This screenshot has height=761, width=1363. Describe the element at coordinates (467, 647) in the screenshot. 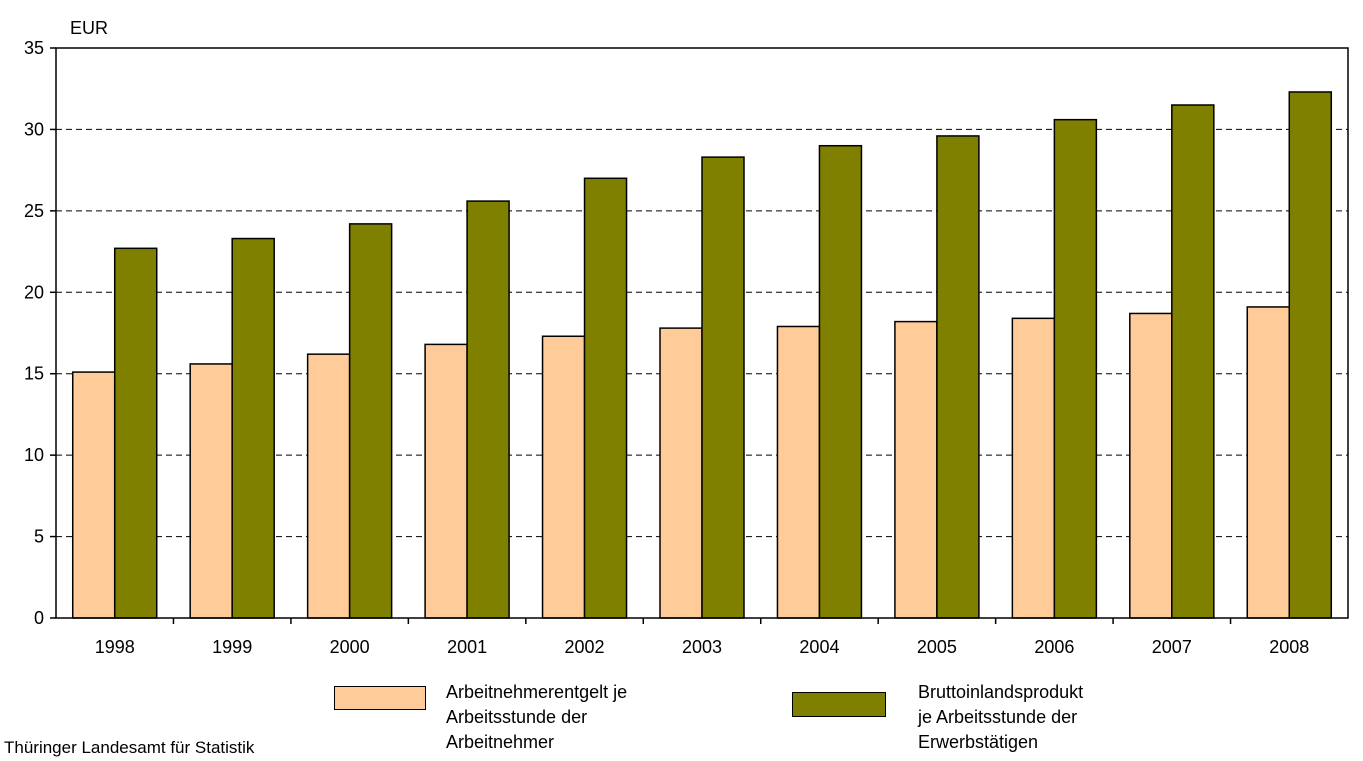

I see `x-tick-label: 2001` at that location.